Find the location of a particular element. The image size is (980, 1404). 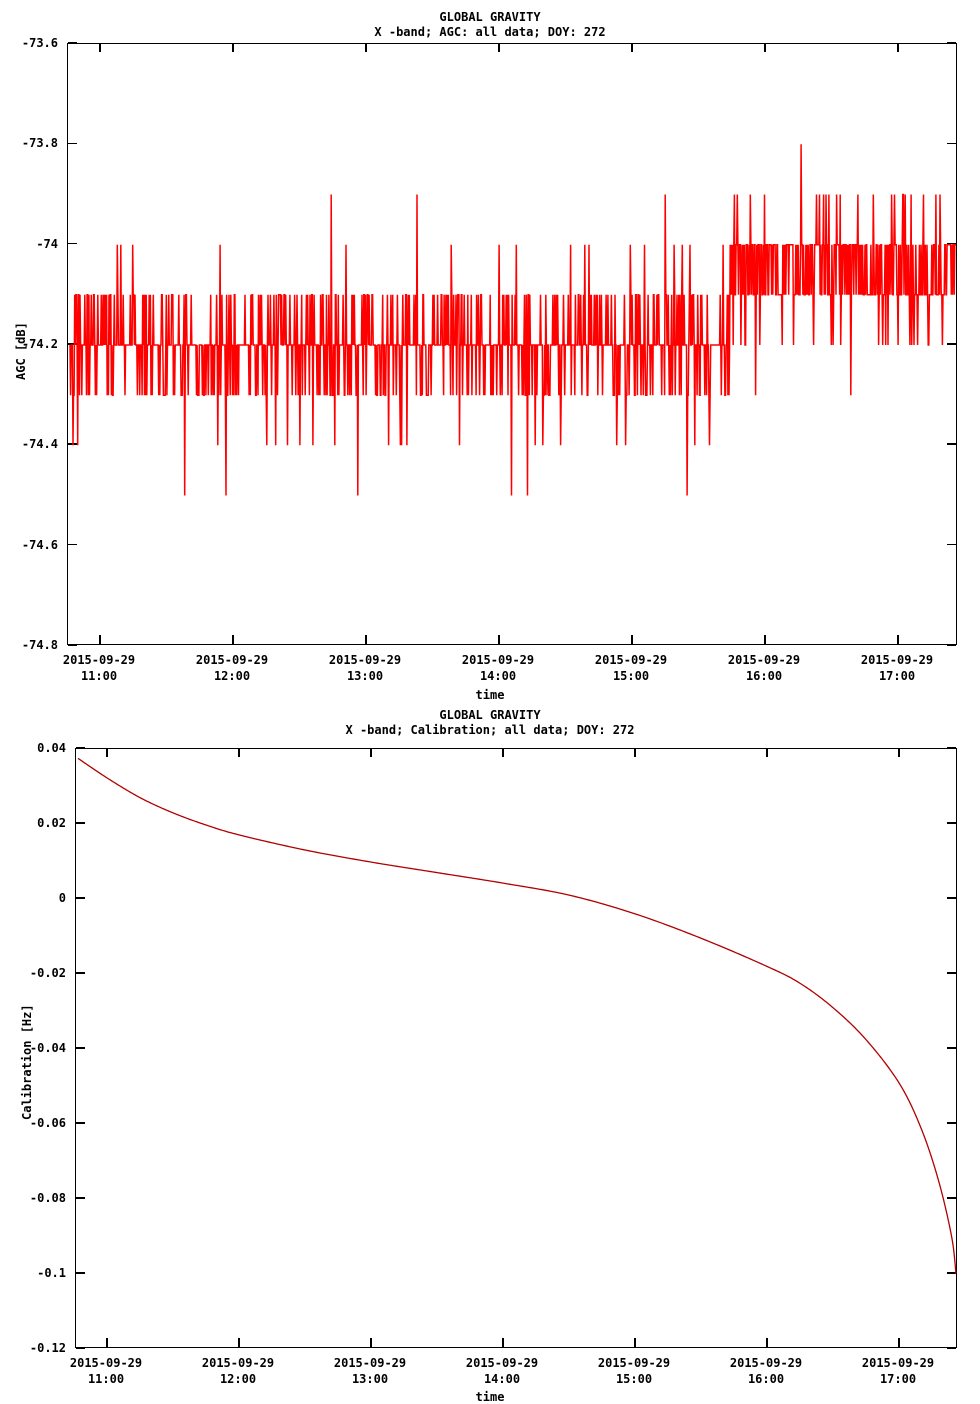

cal-title-sub: X -band; Calibration; all data; DOY: 272 is located at coordinates (490, 730).